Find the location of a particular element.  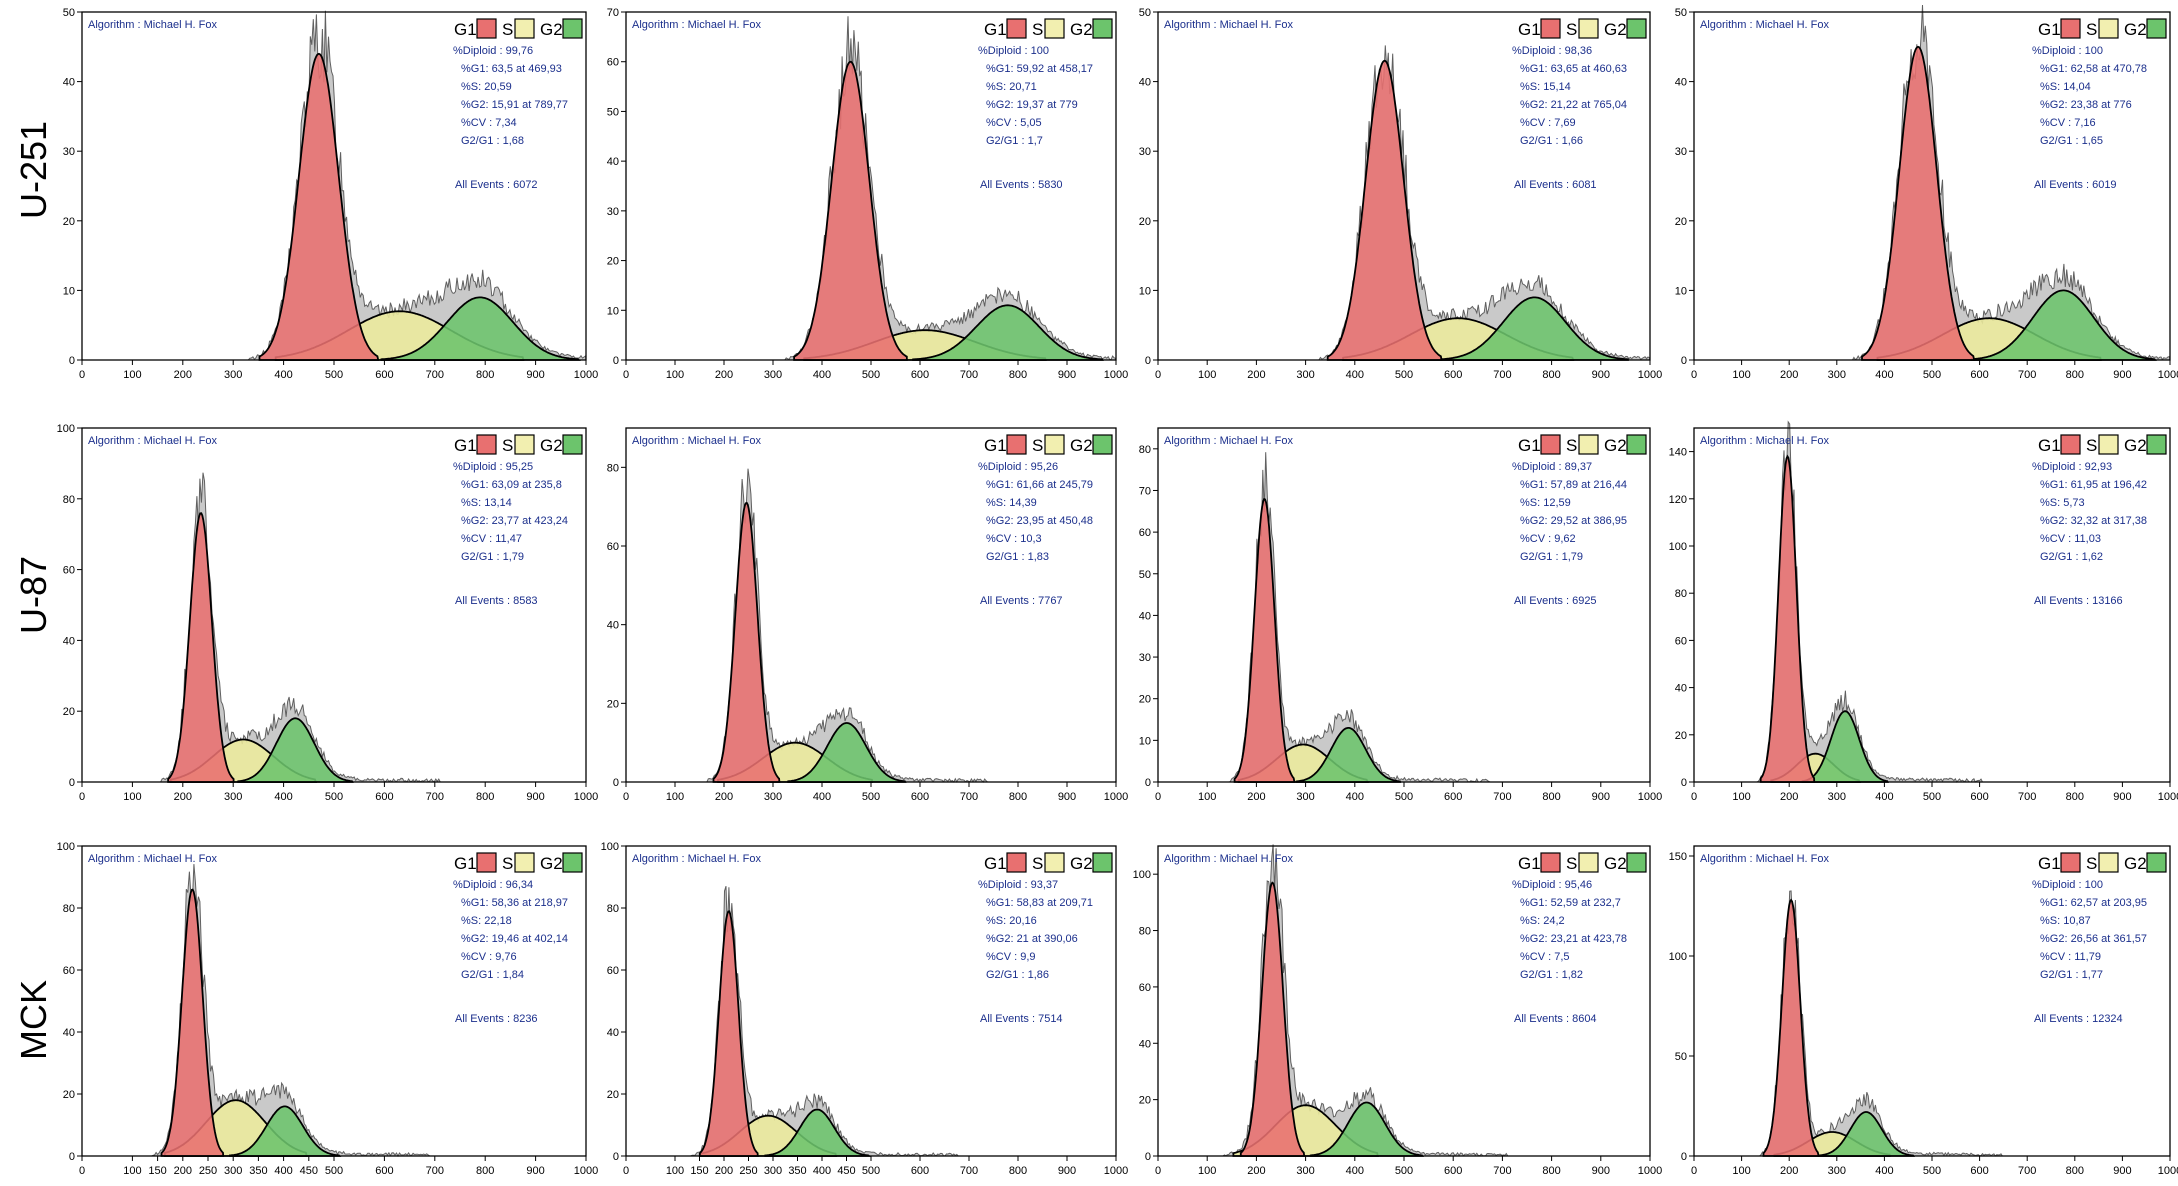

stat-line: %S: 14,39 is located at coordinates (1011, 503).